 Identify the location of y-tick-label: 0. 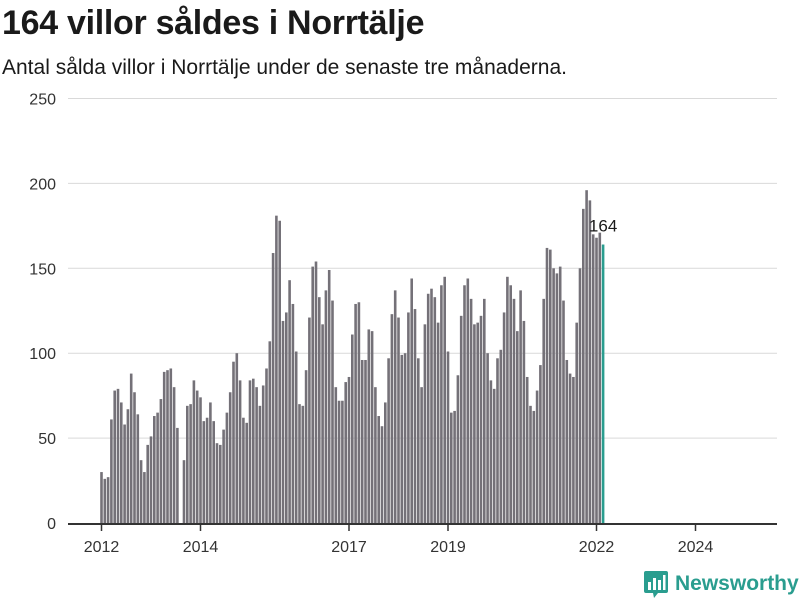
(51, 524).